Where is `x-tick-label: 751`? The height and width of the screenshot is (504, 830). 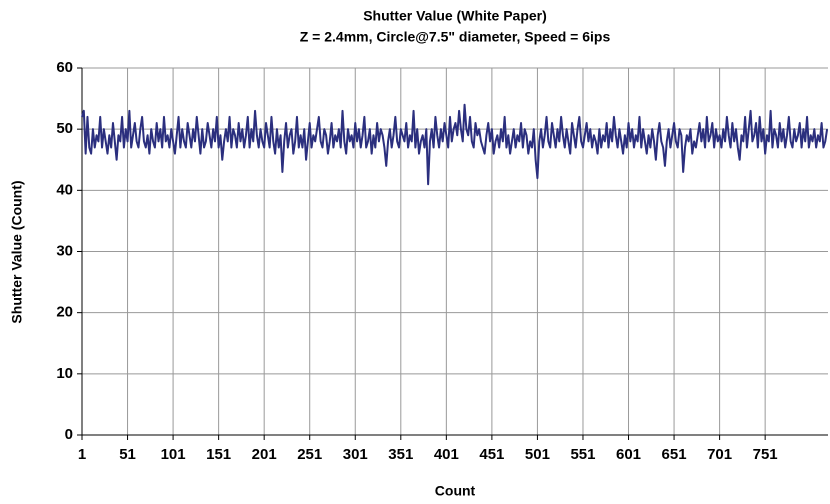 x-tick-label: 751 is located at coordinates (765, 454).